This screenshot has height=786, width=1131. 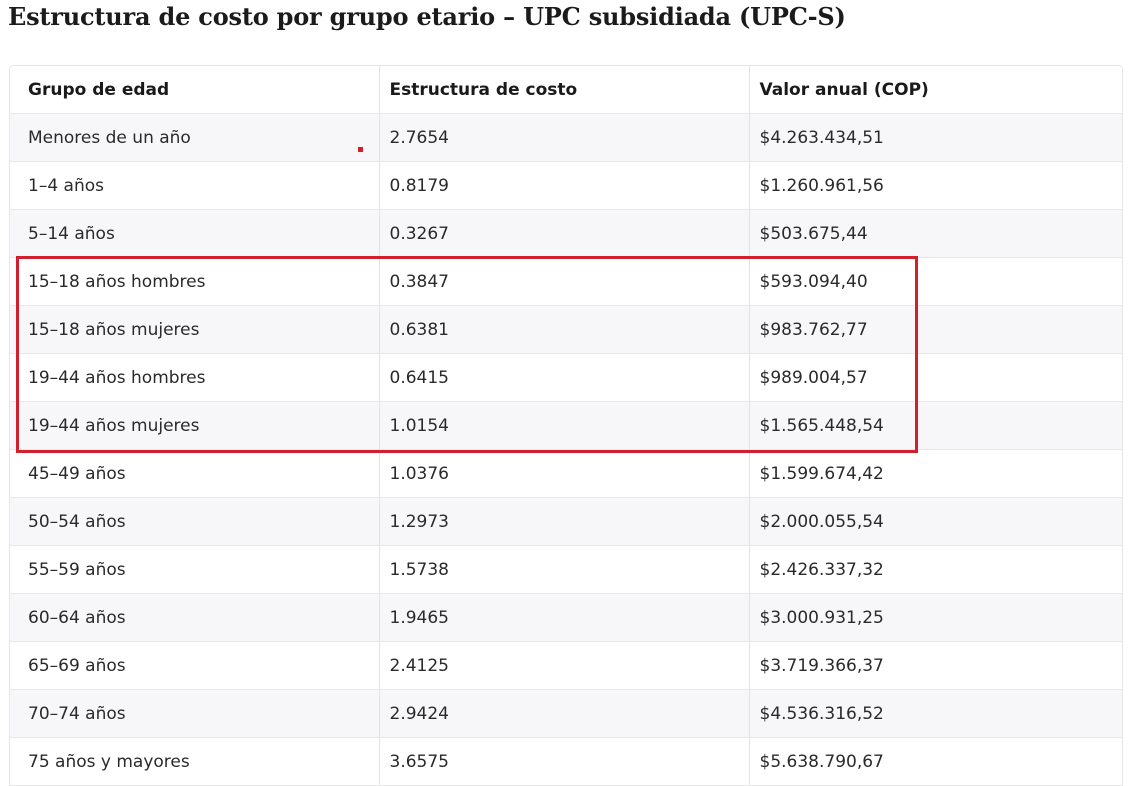 What do you see at coordinates (935, 233) in the screenshot?
I see `cell-annual-value: $503.675,44` at bounding box center [935, 233].